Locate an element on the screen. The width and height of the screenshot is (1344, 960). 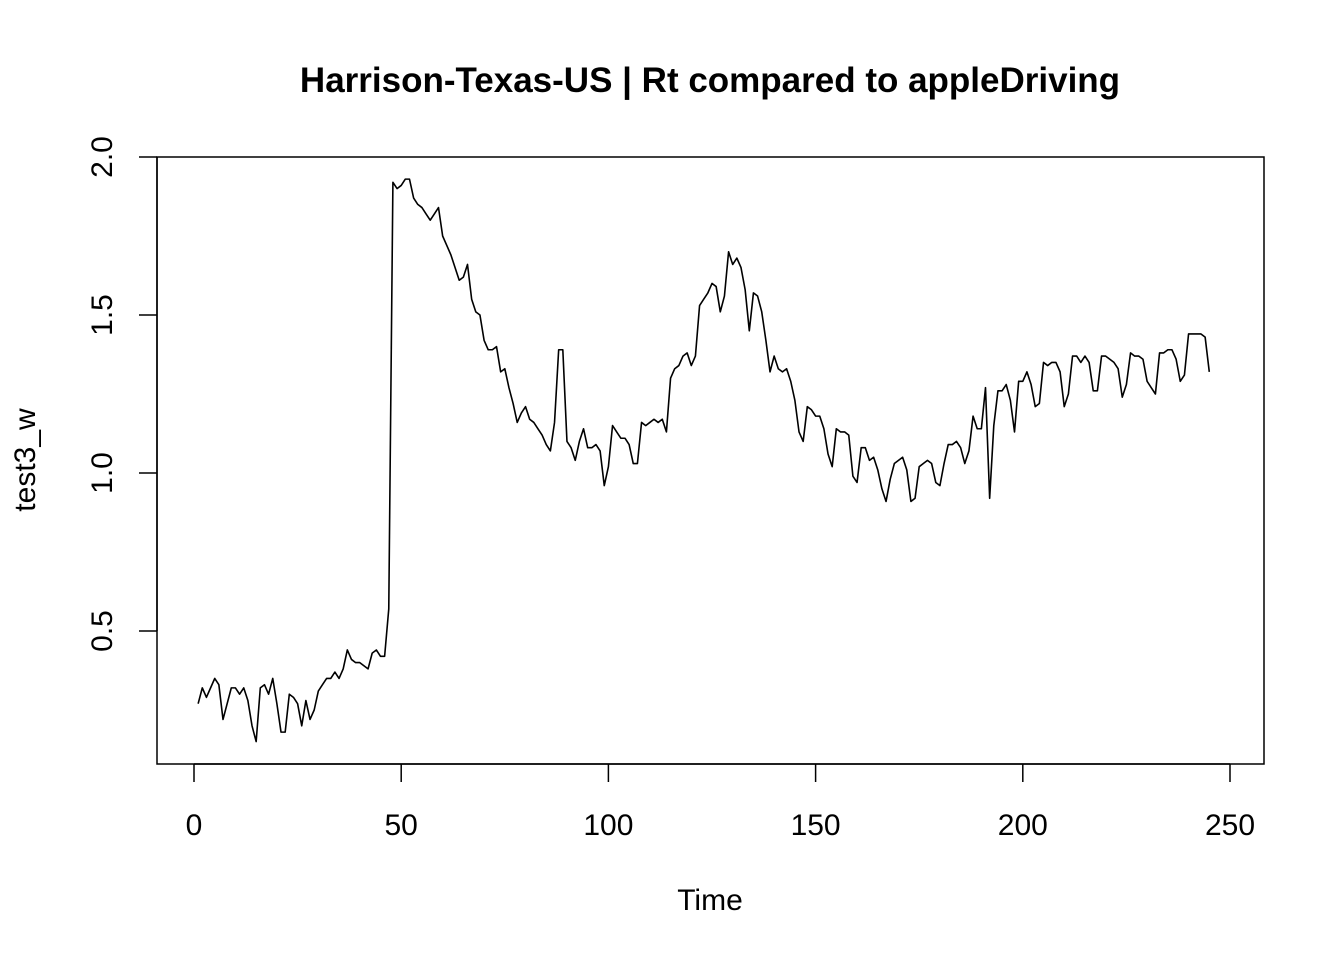
y-tick-label: 1.5 is located at coordinates (102, 315).